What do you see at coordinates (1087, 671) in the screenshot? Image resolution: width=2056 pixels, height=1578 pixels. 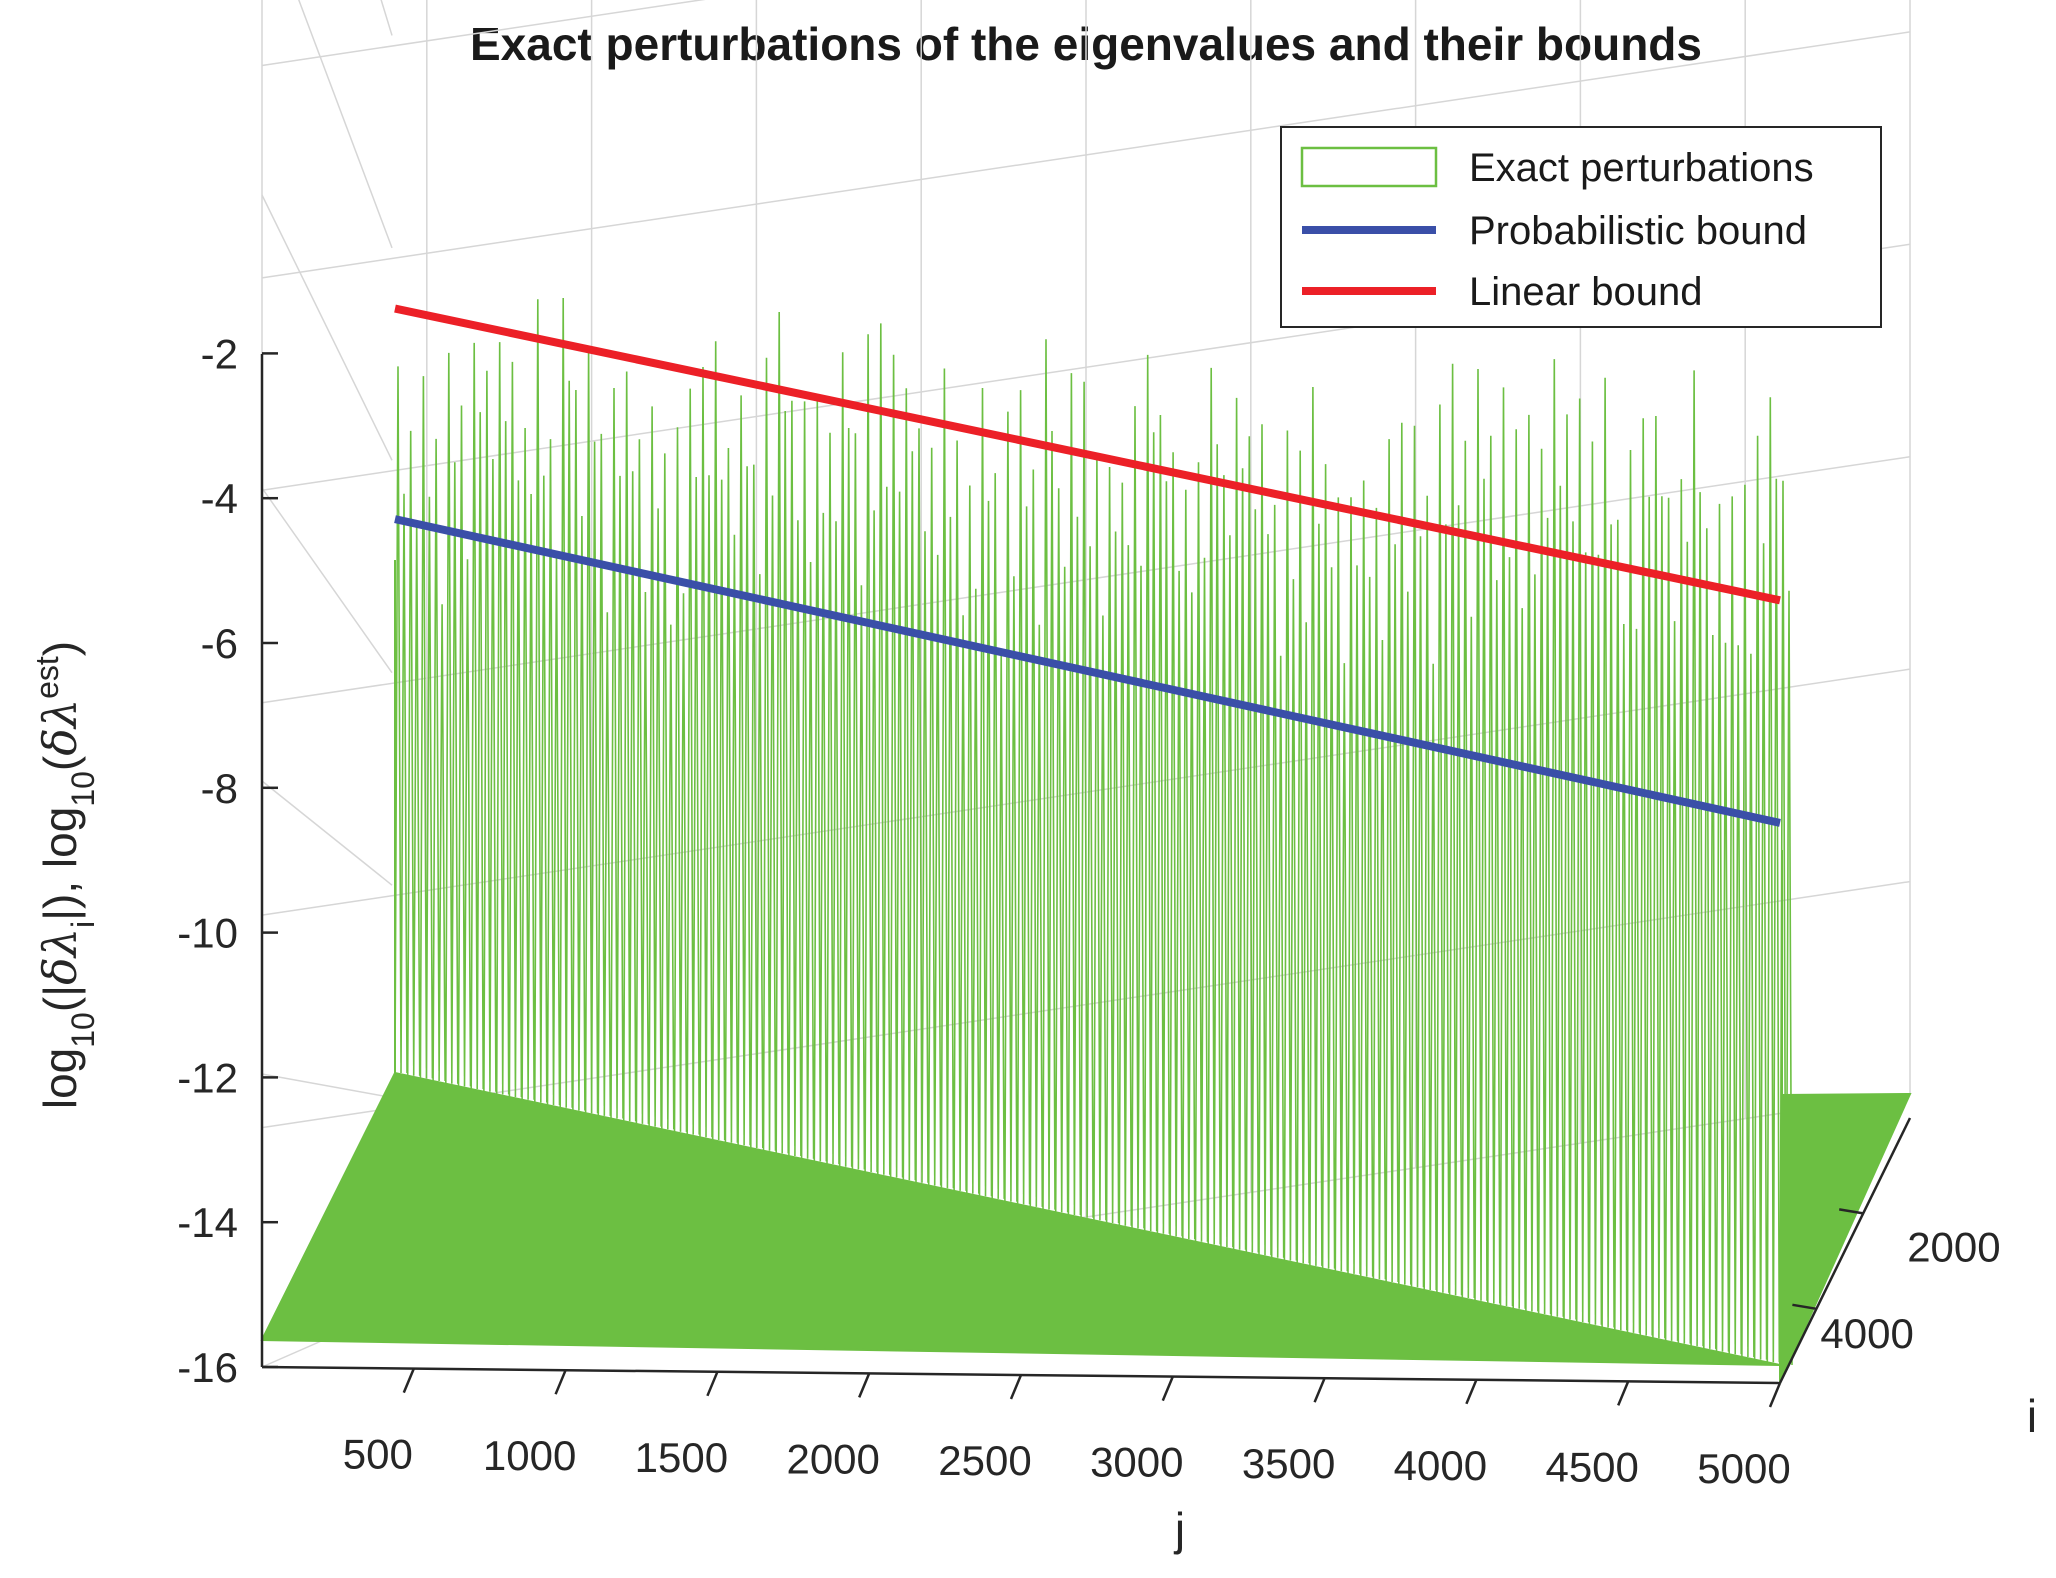 I see `bound-line-probabilistic` at bounding box center [1087, 671].